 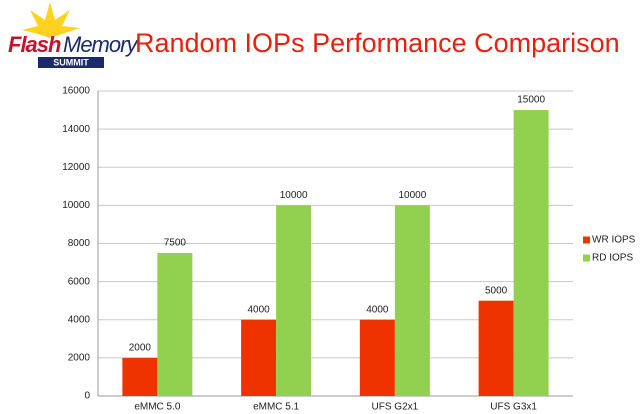 What do you see at coordinates (76, 91) in the screenshot?
I see `y-tick-label: 16000` at bounding box center [76, 91].